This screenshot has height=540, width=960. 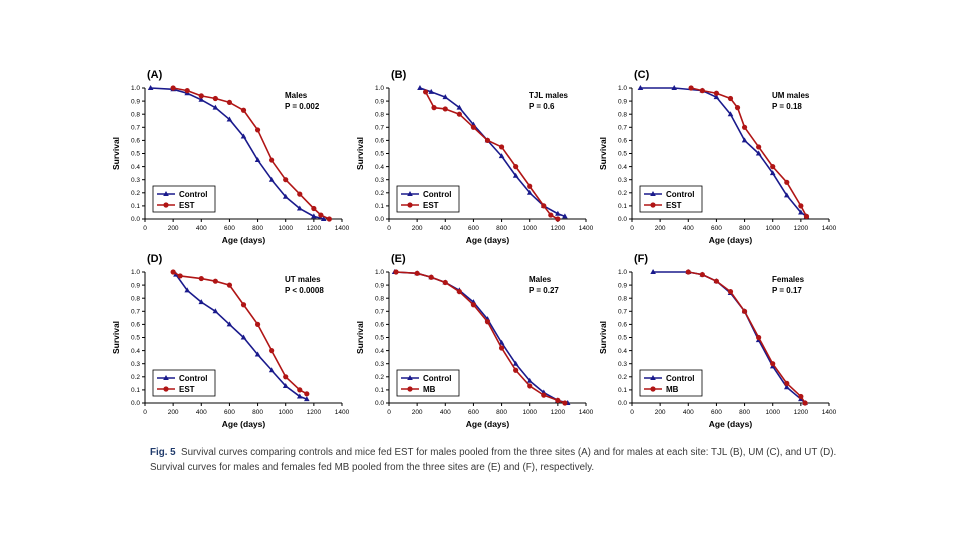 I want to click on panel-label: (E), so click(x=398, y=259).